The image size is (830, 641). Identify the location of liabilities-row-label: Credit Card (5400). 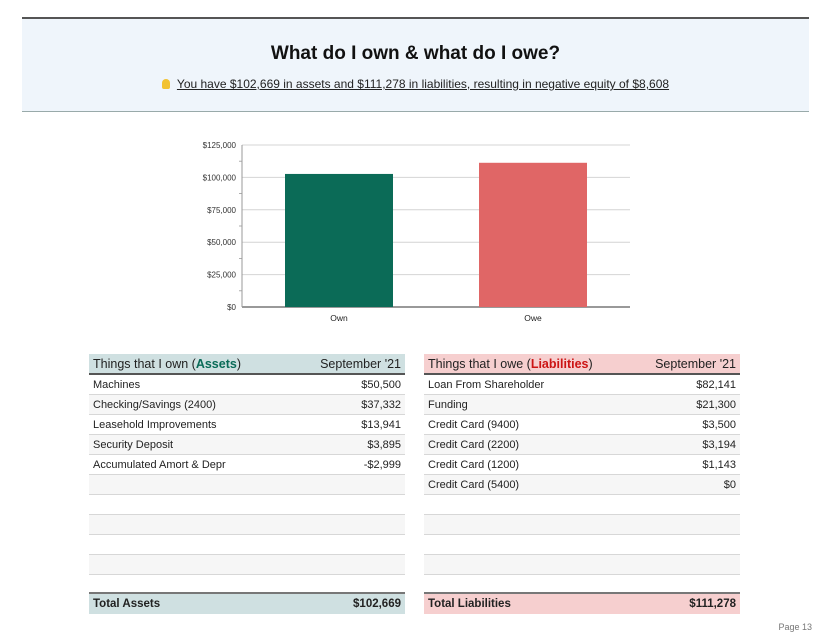
(474, 484).